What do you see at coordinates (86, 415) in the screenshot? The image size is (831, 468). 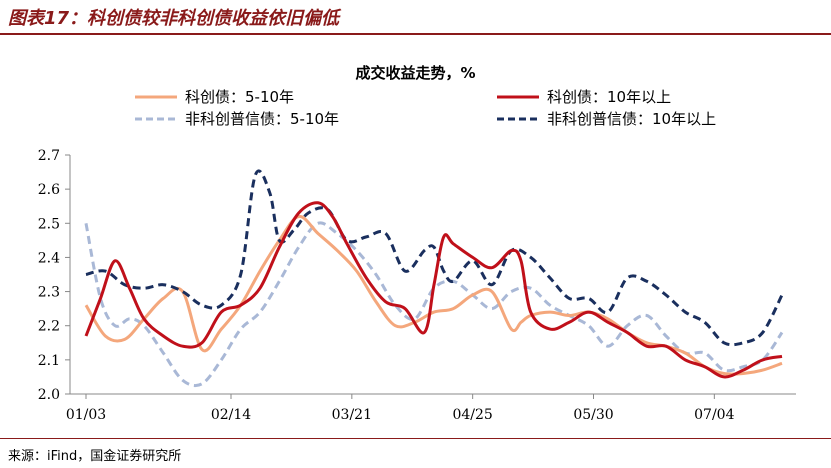 I see `x-tick-label: 01/03` at bounding box center [86, 415].